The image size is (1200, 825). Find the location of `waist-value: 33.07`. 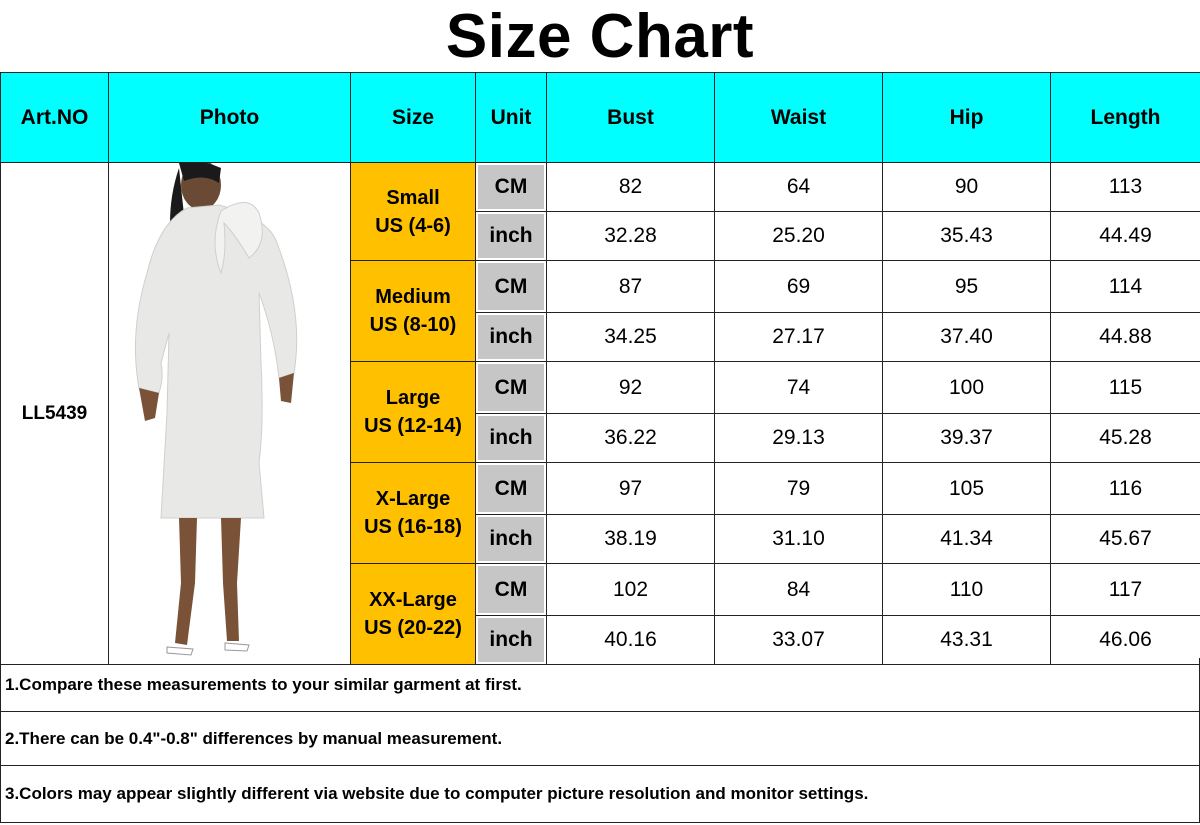

waist-value: 33.07 is located at coordinates (798, 640).